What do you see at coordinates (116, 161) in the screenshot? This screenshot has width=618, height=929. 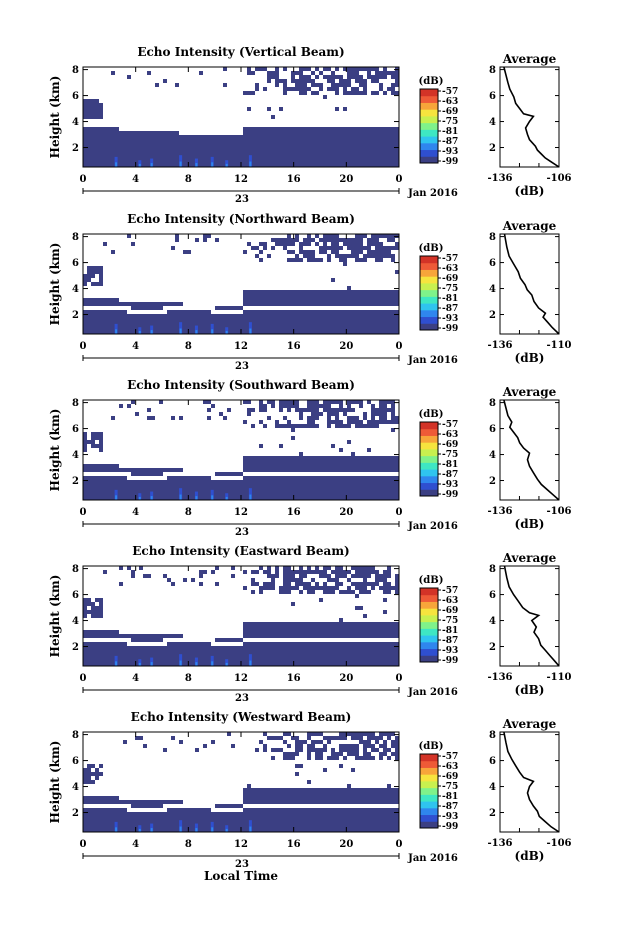 I see `echo-streak` at bounding box center [116, 161].